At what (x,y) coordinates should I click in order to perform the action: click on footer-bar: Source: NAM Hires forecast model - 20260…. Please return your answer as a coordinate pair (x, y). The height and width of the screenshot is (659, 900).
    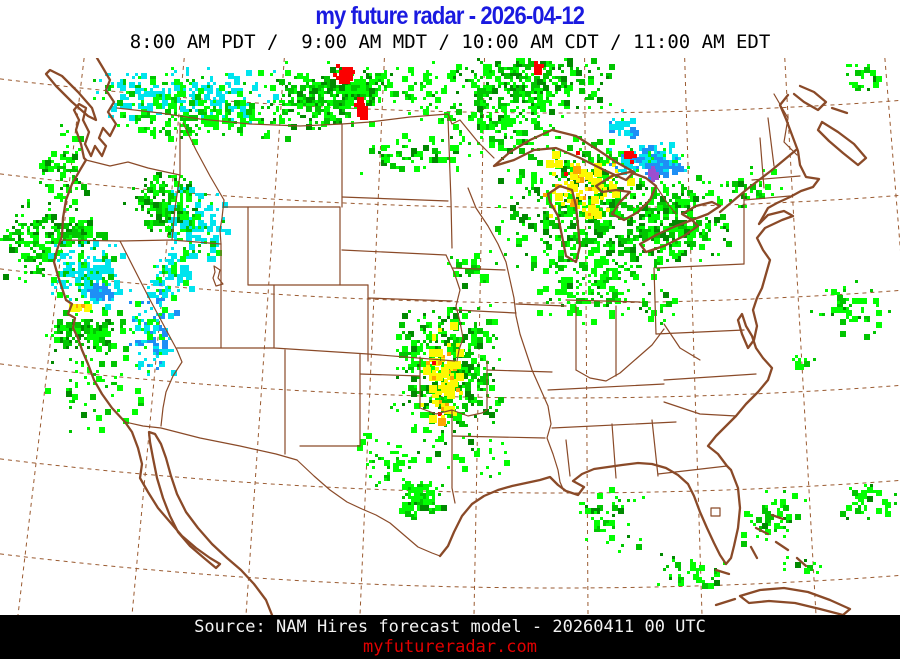
    Looking at the image, I should click on (450, 637).